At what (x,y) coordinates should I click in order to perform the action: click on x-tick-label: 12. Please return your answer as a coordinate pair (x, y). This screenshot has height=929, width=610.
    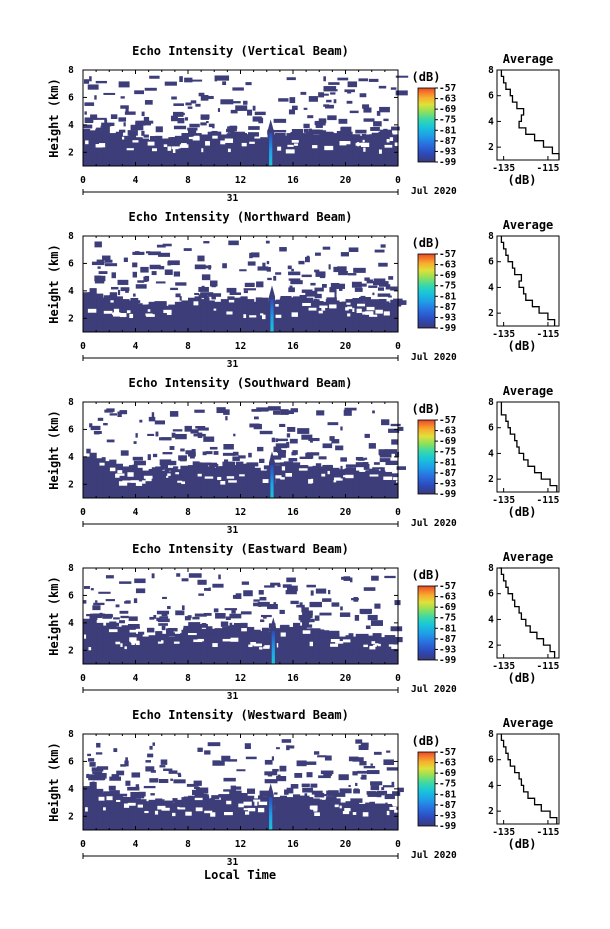
    Looking at the image, I should click on (240, 678).